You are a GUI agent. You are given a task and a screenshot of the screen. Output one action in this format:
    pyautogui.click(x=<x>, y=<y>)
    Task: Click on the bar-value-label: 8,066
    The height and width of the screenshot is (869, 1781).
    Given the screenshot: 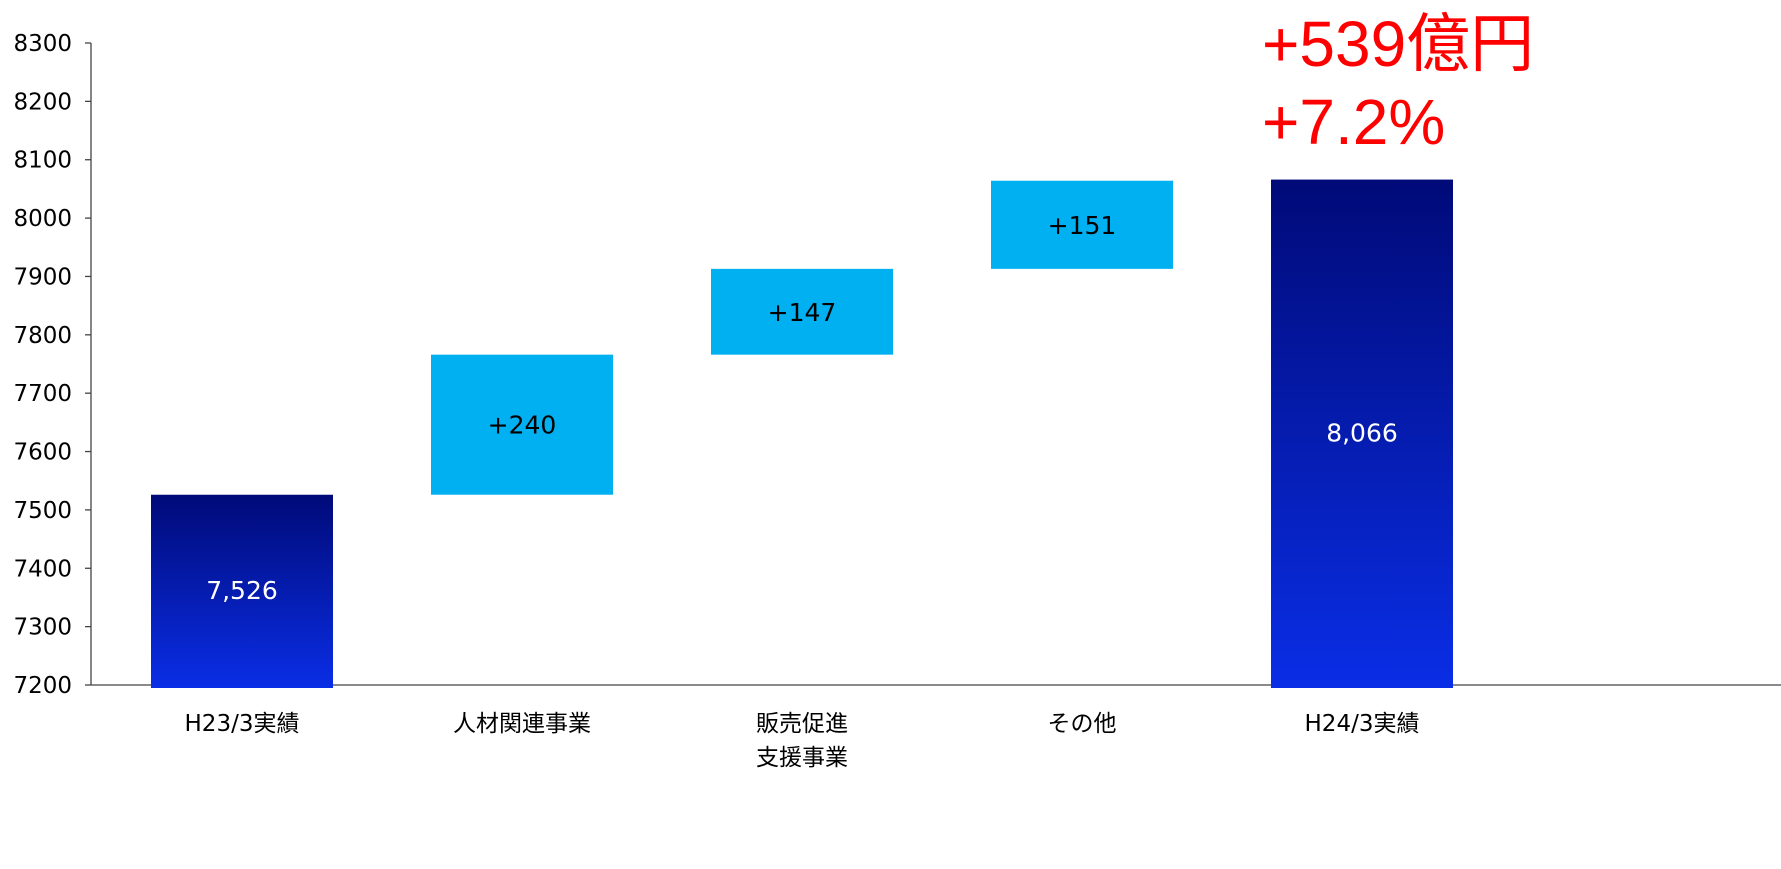 What is the action you would take?
    pyautogui.click(x=1362, y=432)
    